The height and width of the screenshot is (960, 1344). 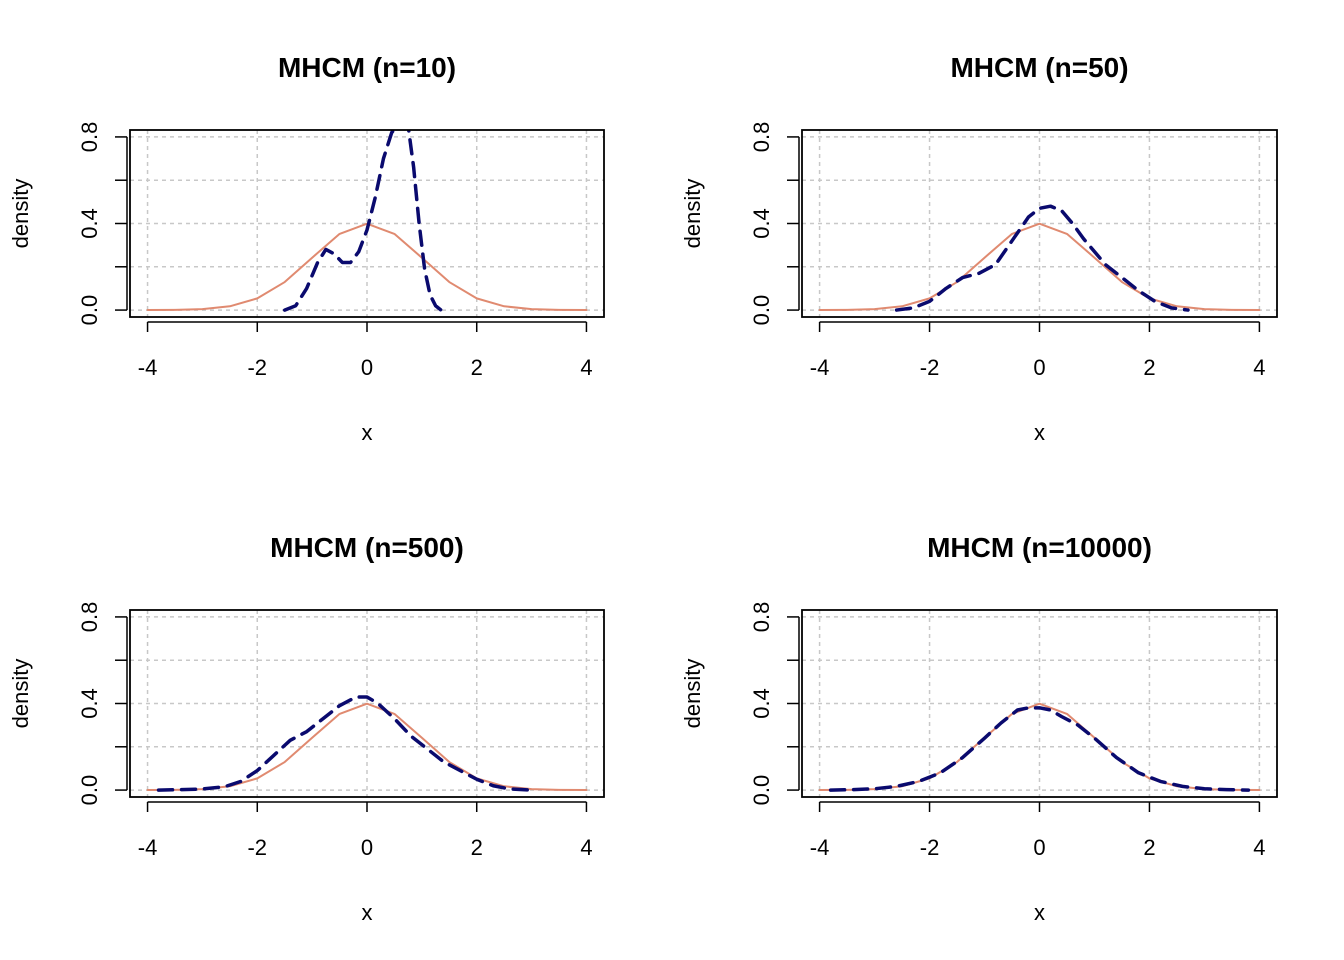 I want to click on chart-title: MHCM (n=500), so click(x=367, y=547).